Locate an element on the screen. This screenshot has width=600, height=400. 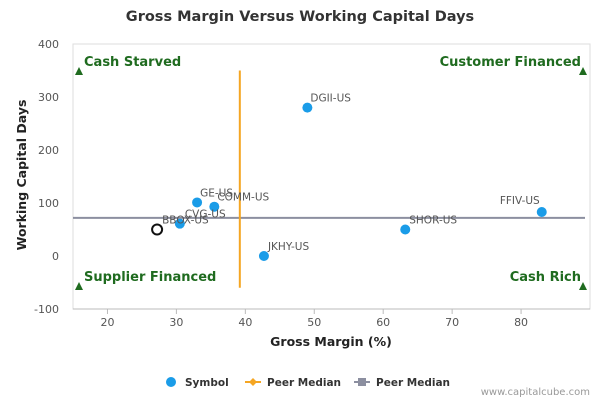
y-tick-label: 200 is located at coordinates (48, 150).